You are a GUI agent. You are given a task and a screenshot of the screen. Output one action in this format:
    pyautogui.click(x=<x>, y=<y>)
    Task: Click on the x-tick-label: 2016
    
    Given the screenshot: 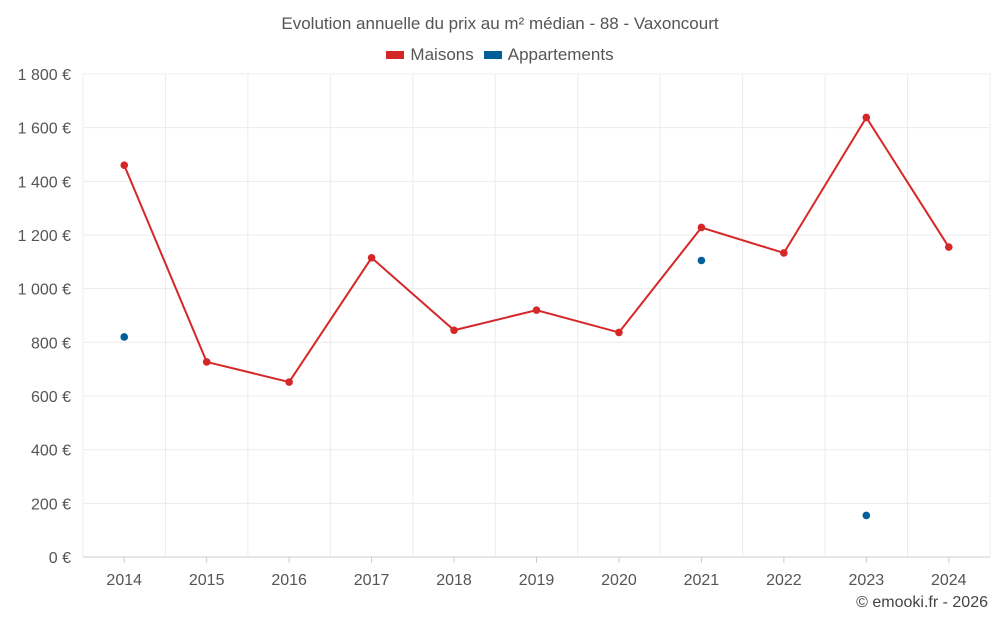 What is the action you would take?
    pyautogui.click(x=289, y=580)
    